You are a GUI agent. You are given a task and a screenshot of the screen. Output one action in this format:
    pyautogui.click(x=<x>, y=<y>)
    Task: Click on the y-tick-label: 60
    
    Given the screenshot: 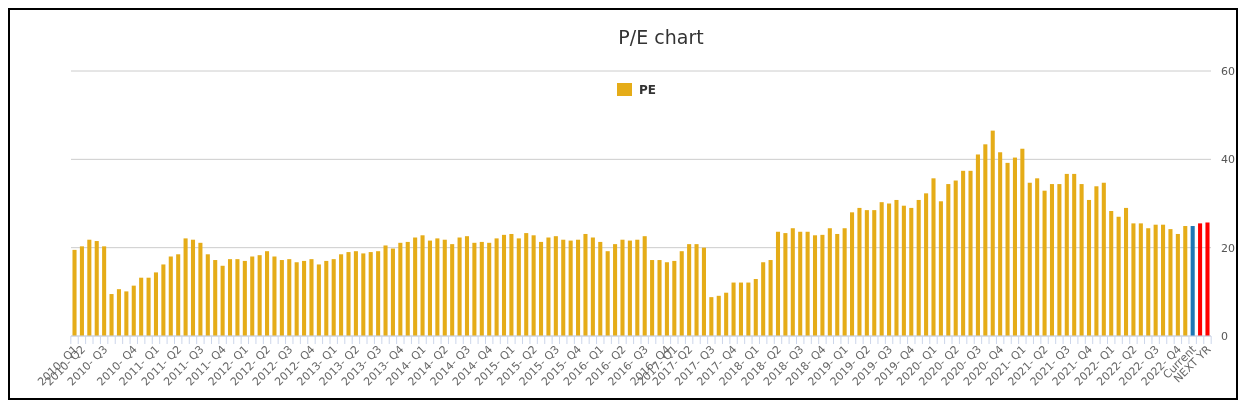 What is the action you would take?
    pyautogui.click(x=1228, y=71)
    